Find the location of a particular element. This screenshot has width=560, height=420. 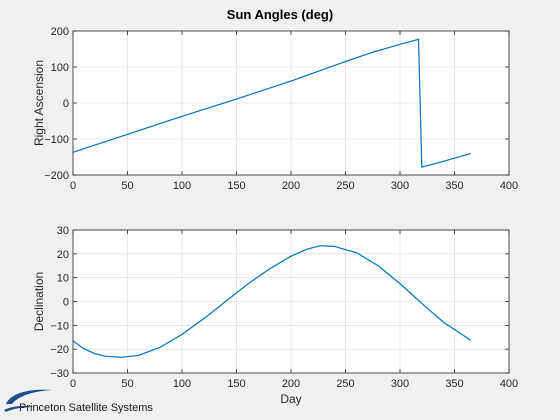

y-axis-label: Declination is located at coordinates (39, 301).